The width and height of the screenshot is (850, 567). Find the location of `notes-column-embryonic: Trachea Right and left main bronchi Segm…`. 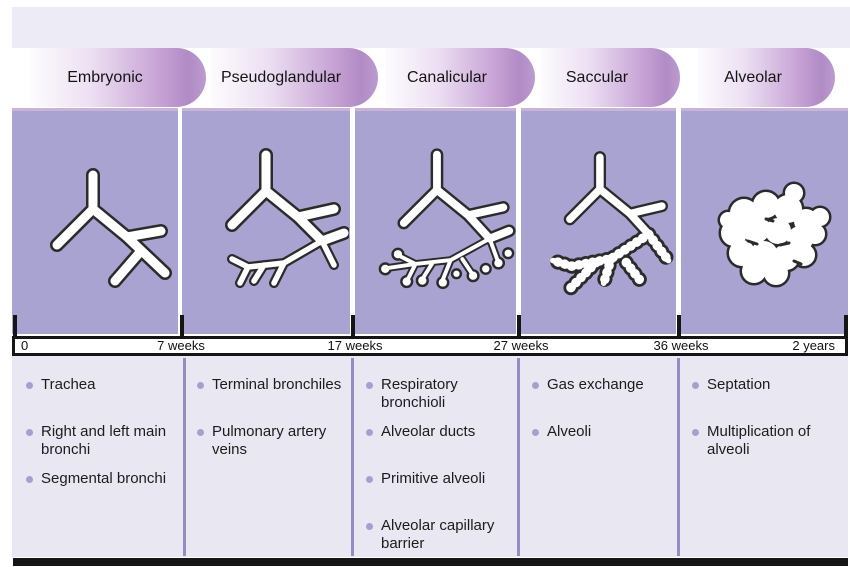

notes-column-embryonic: Trachea Right and left main bronchi Segm… is located at coordinates (97, 456).